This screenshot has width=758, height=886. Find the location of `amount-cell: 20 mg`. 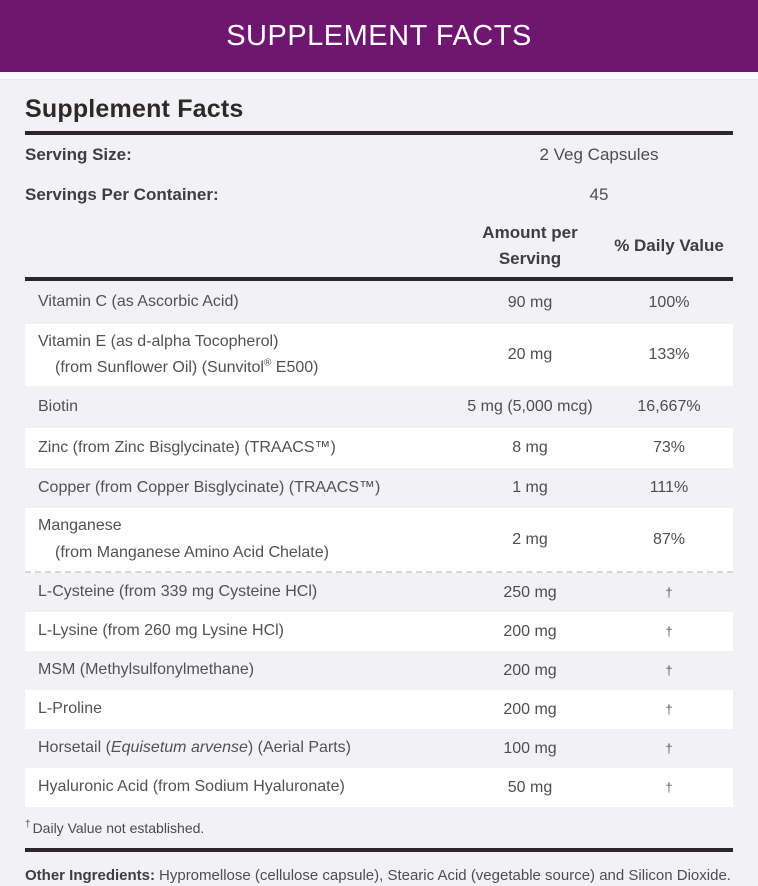

amount-cell: 20 mg is located at coordinates (530, 354).